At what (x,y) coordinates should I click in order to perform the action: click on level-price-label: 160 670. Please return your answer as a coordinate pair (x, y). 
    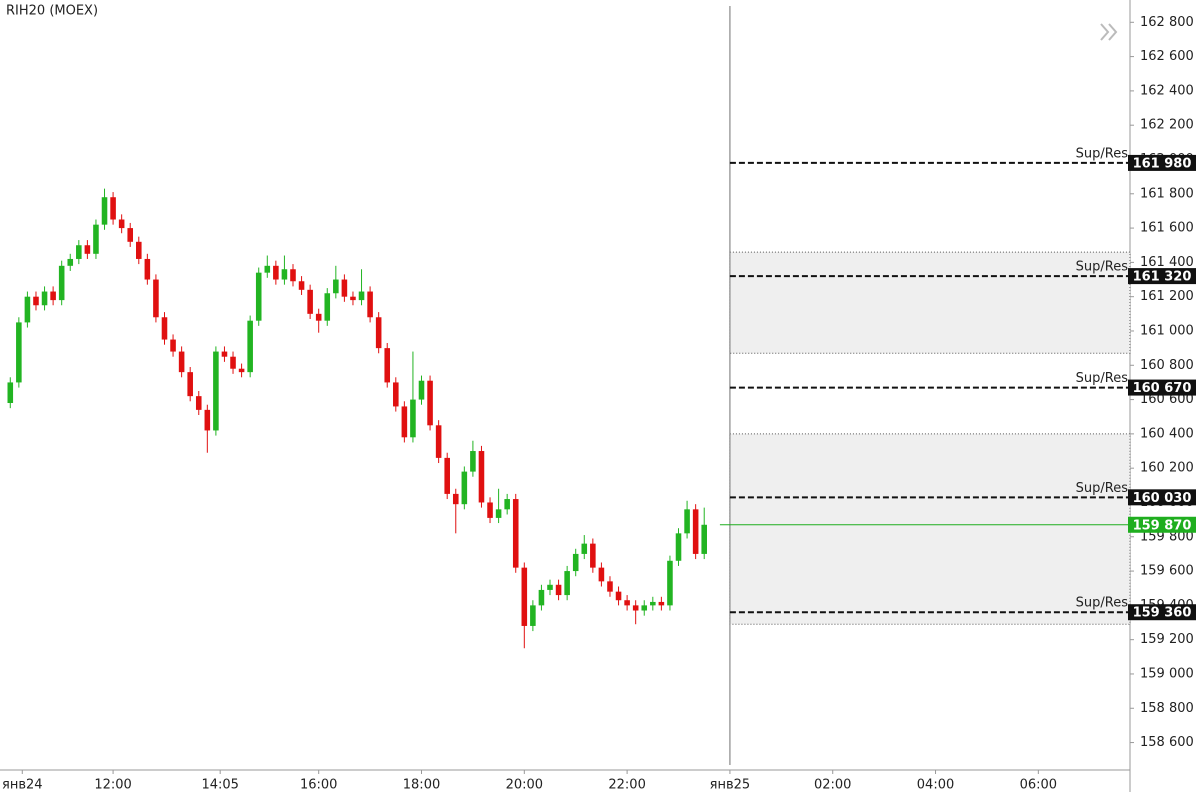
    Looking at the image, I should click on (1162, 388).